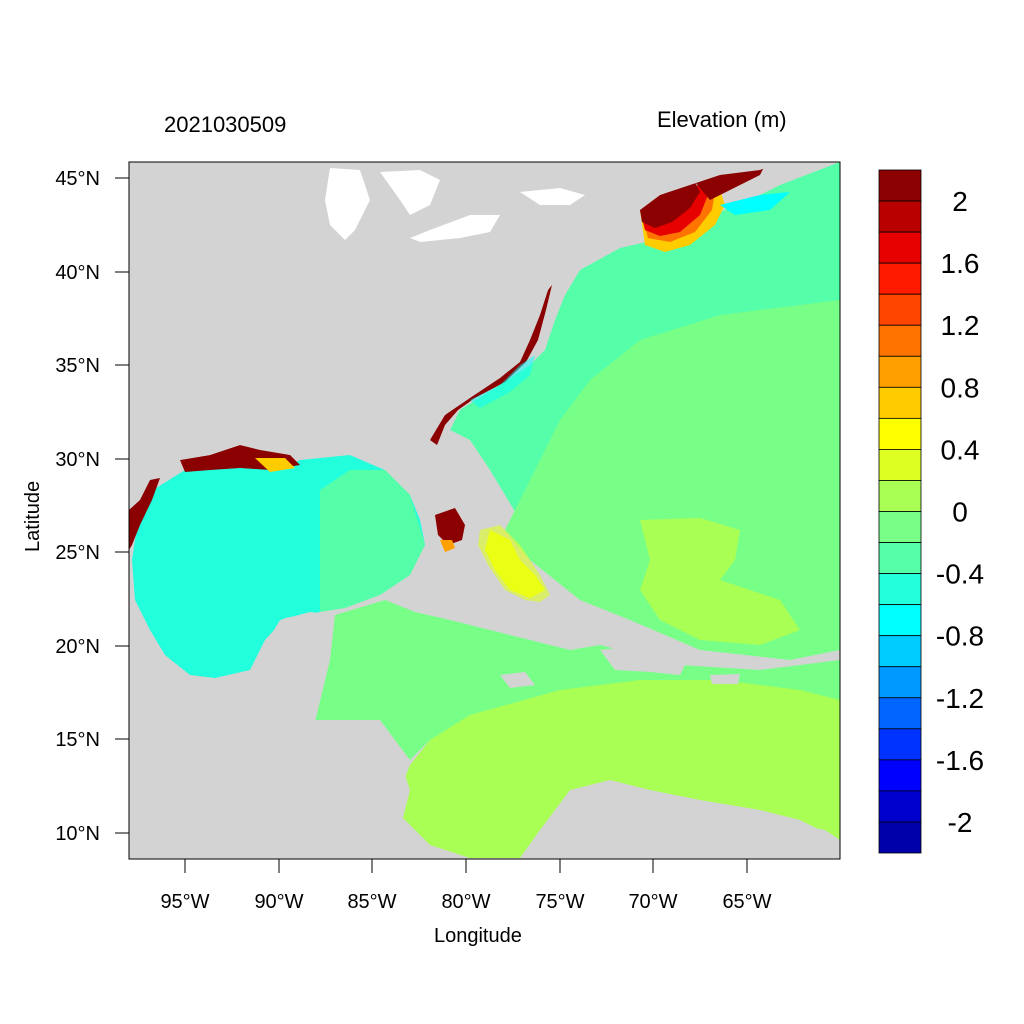 Image resolution: width=1024 pixels, height=1024 pixels. Describe the element at coordinates (670, 205) in the screenshot. I see `gulf-of-maine-surge-peak` at that location.